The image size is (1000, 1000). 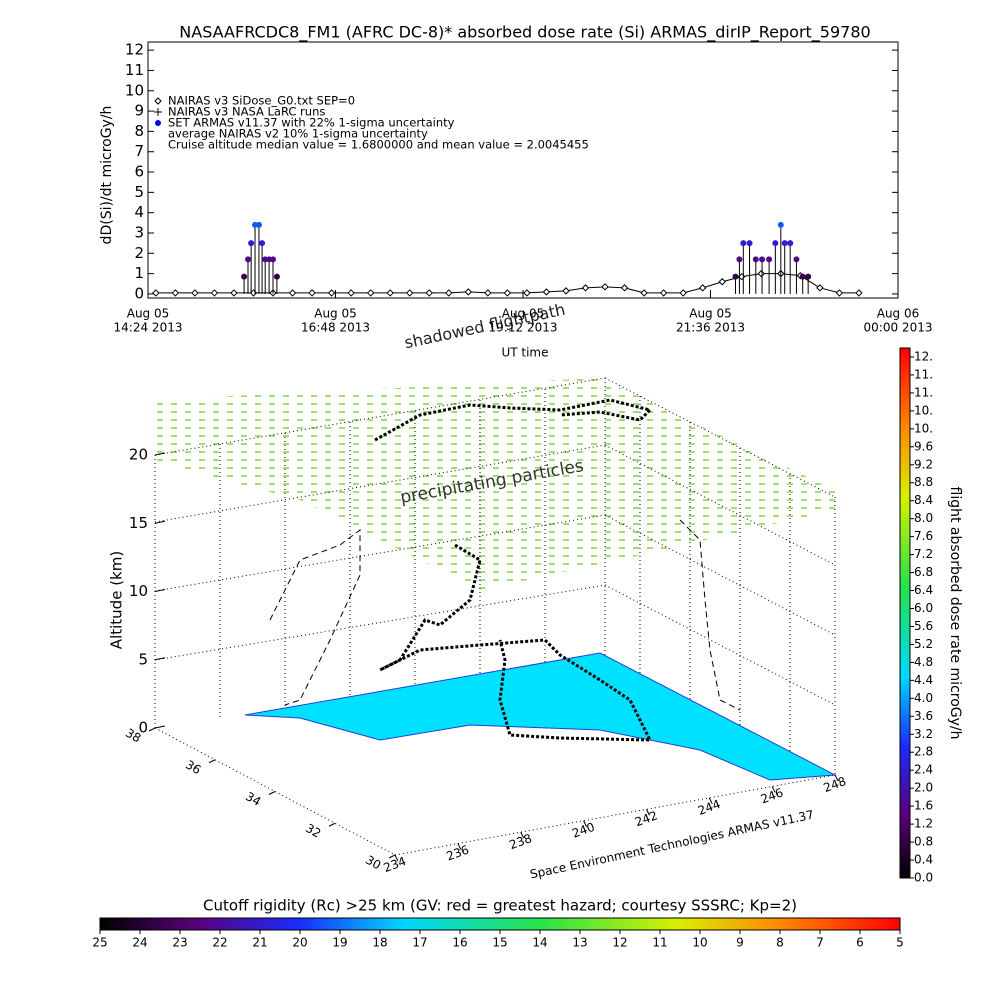 What do you see at coordinates (339, 943) in the screenshot?
I see `colorbar-tick-label: 19` at bounding box center [339, 943].